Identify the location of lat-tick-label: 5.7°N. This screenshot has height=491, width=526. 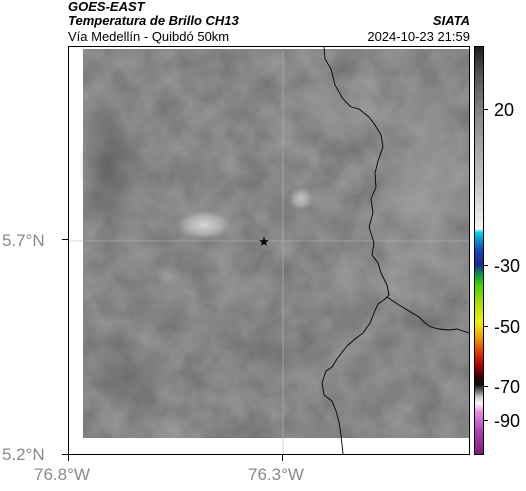
(23, 240).